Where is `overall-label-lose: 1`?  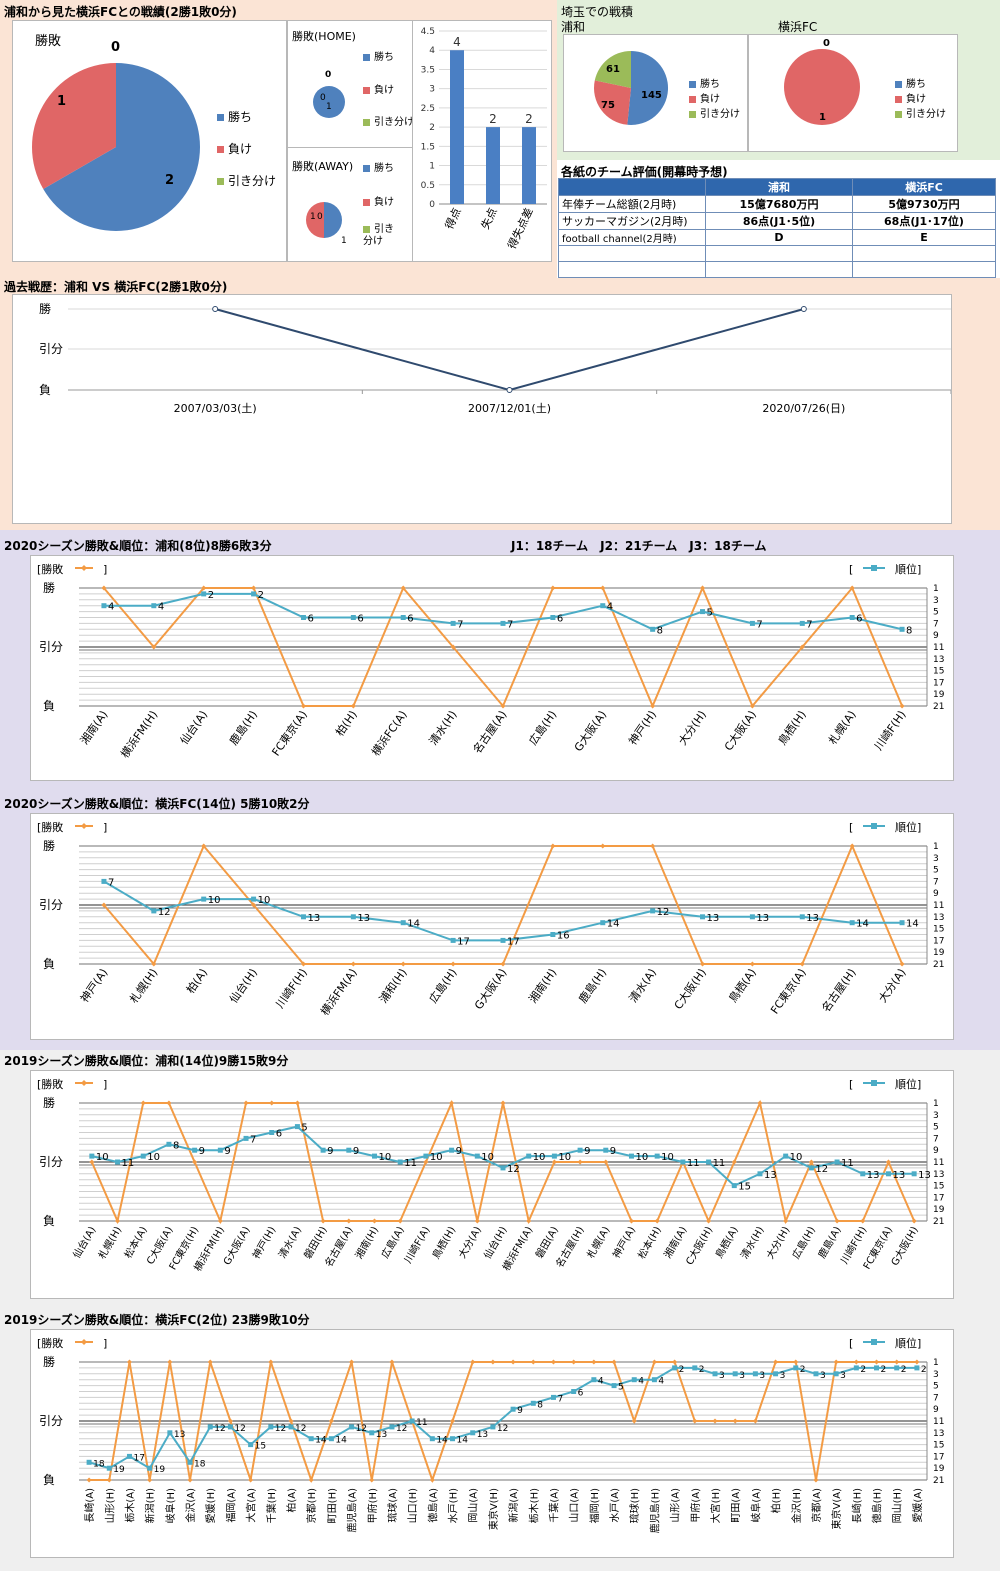 overall-label-lose: 1 is located at coordinates (62, 101).